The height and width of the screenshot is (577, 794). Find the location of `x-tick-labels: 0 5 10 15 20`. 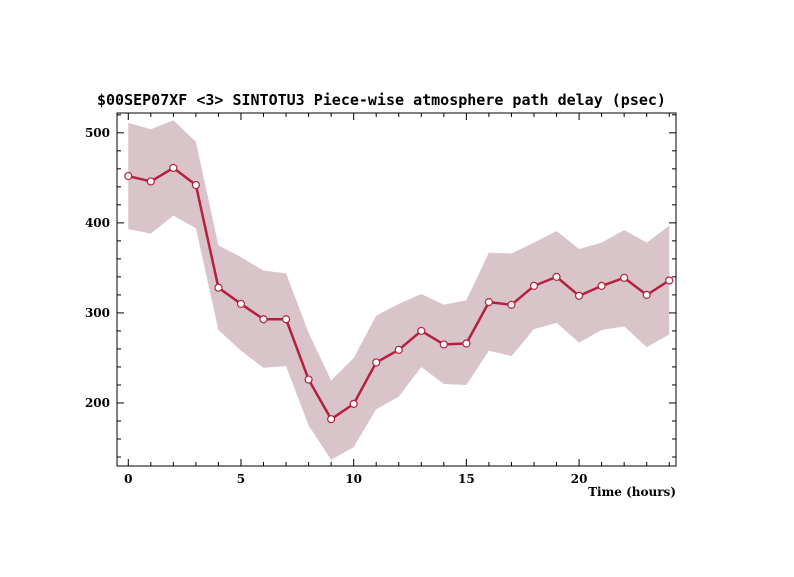

x-tick-labels: 0 5 10 15 20 is located at coordinates (355, 479).